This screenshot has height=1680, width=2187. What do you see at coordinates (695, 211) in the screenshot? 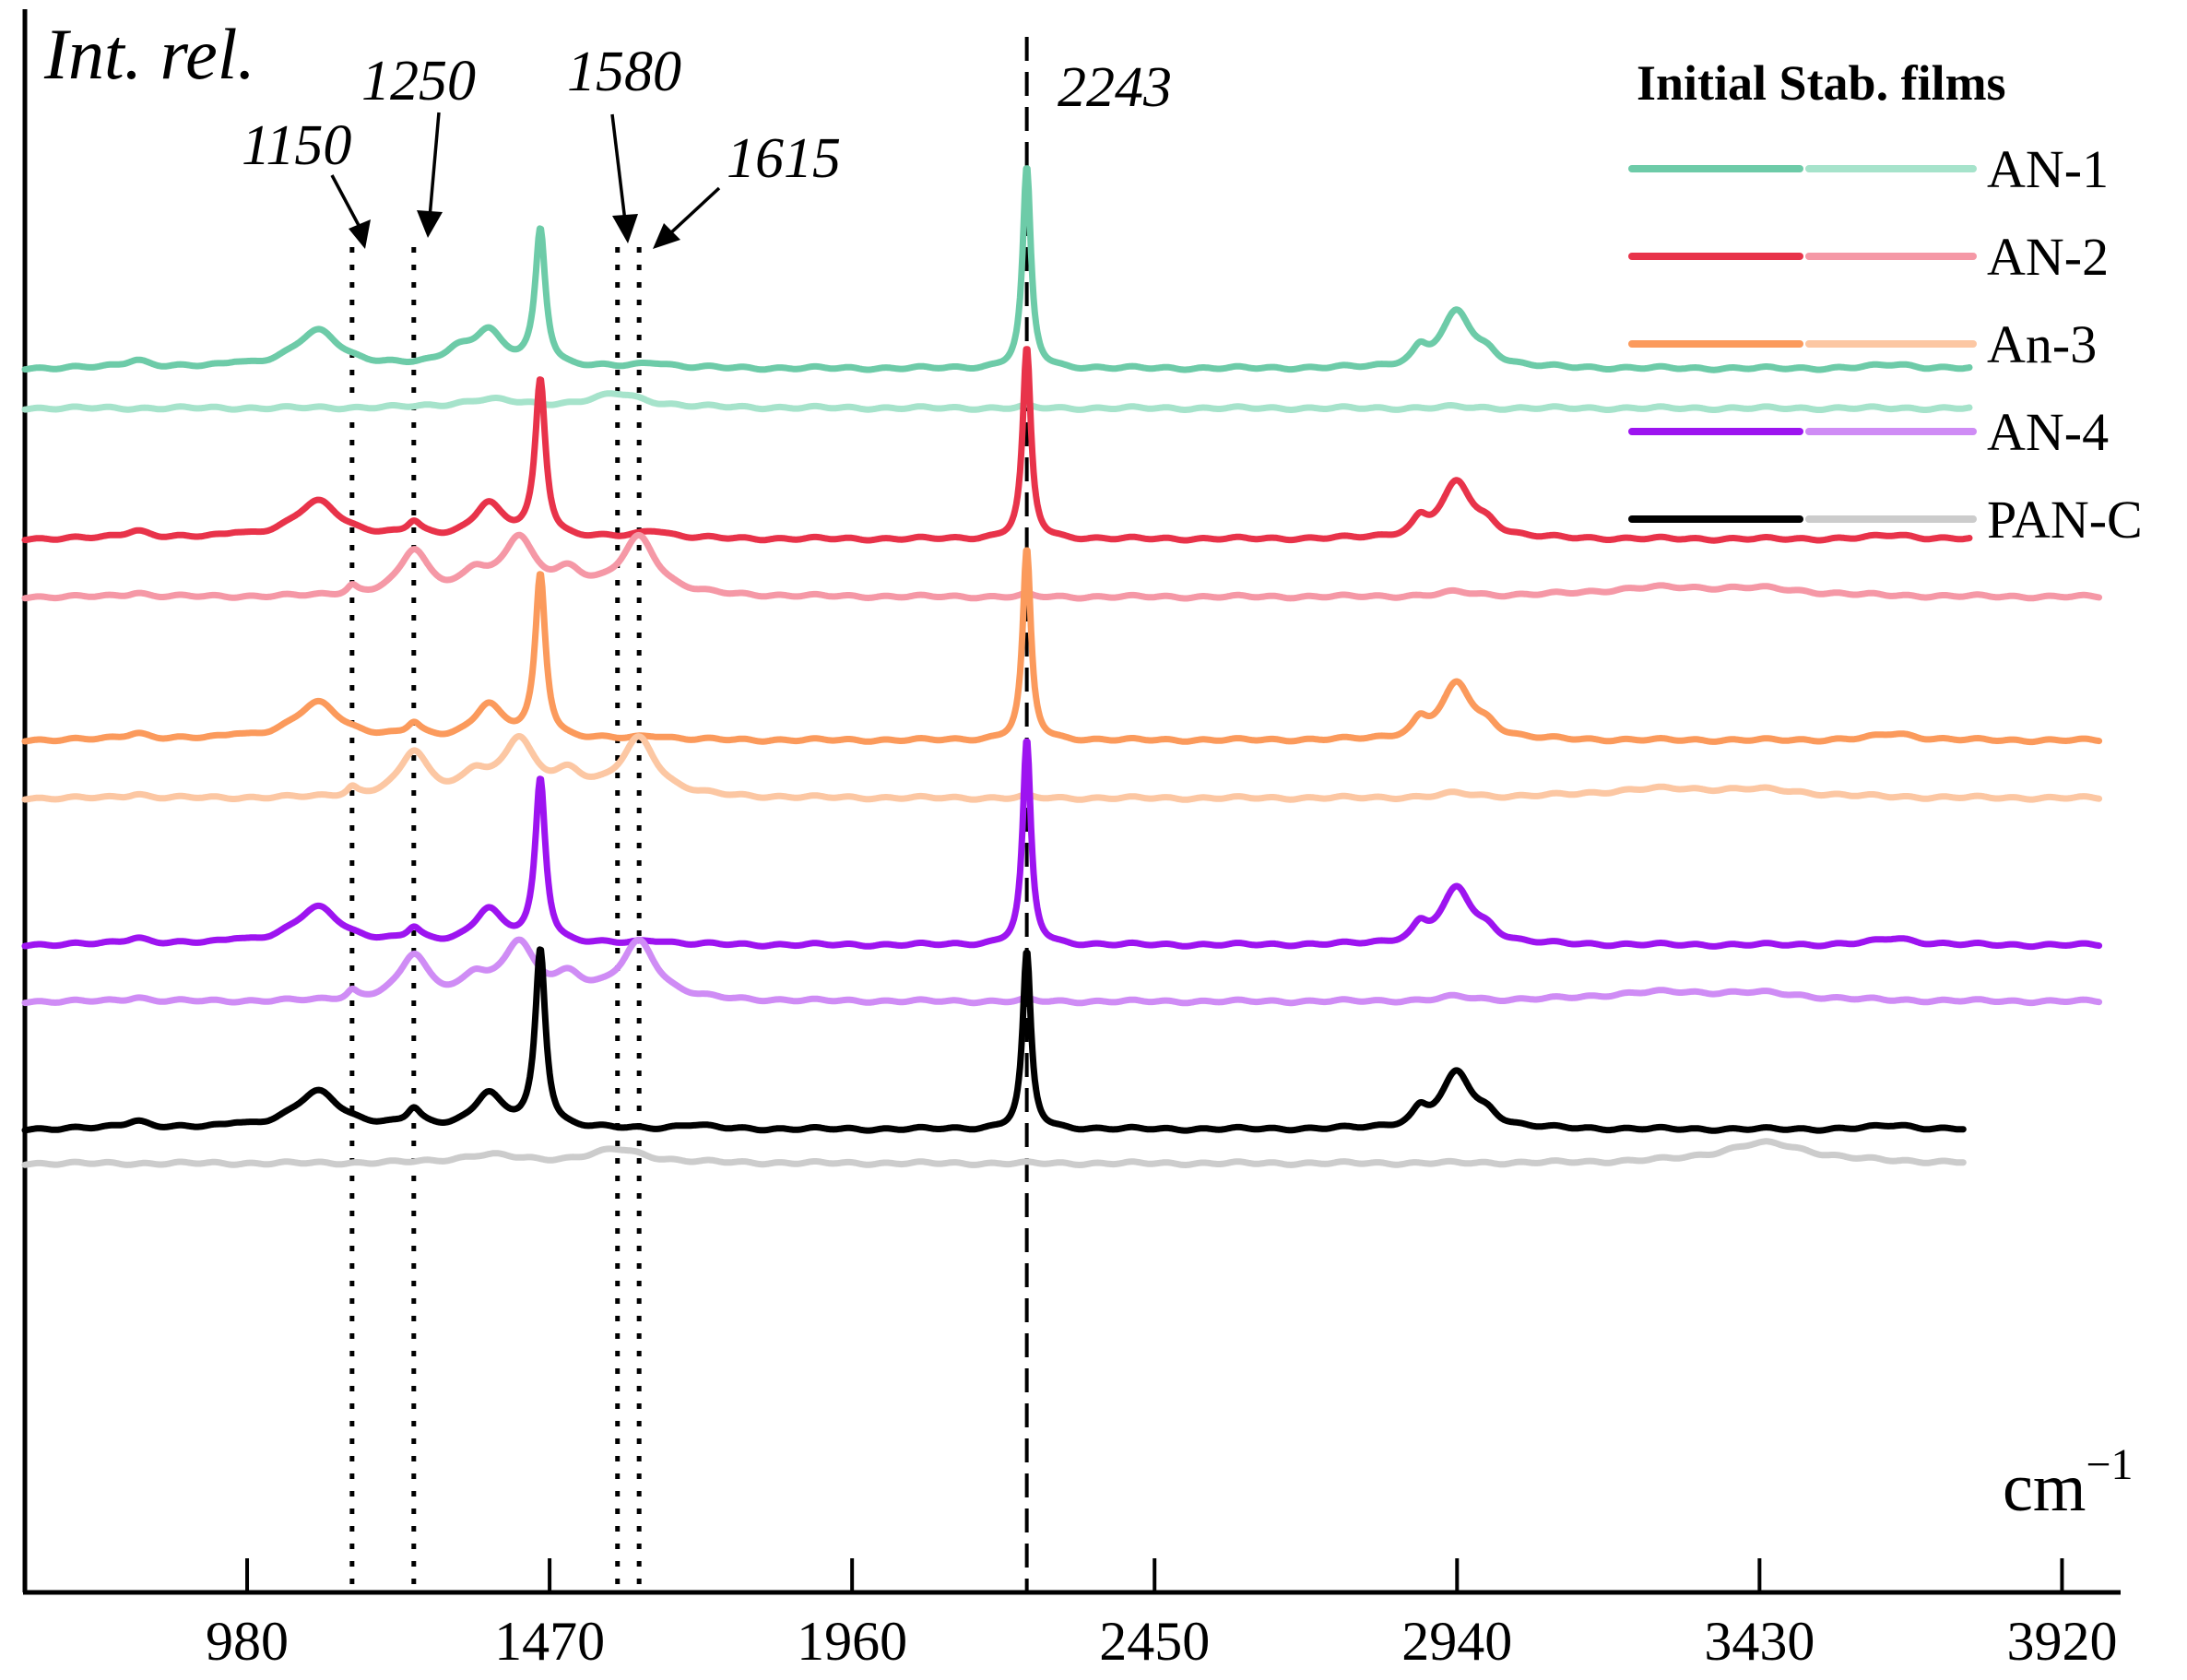
I see `annotation-1615-arrow` at bounding box center [695, 211].